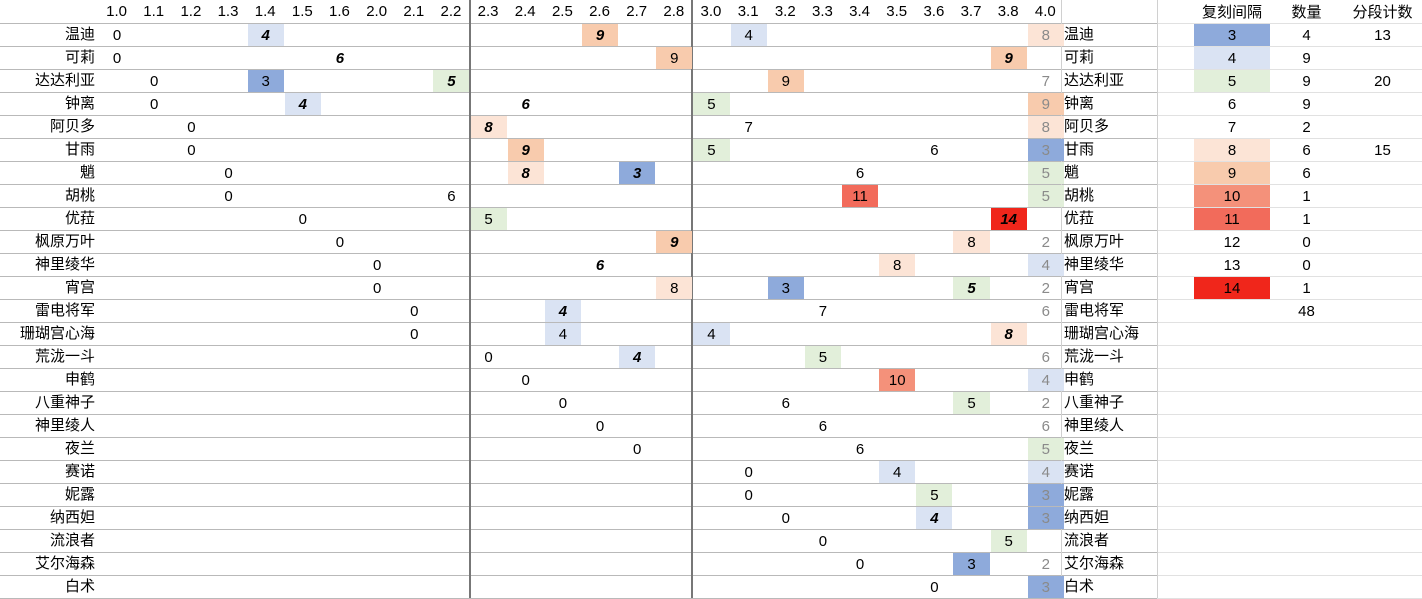 This screenshot has width=1422, height=599. What do you see at coordinates (64, 563) in the screenshot?
I see `character-name: 艾尔海森` at bounding box center [64, 563].